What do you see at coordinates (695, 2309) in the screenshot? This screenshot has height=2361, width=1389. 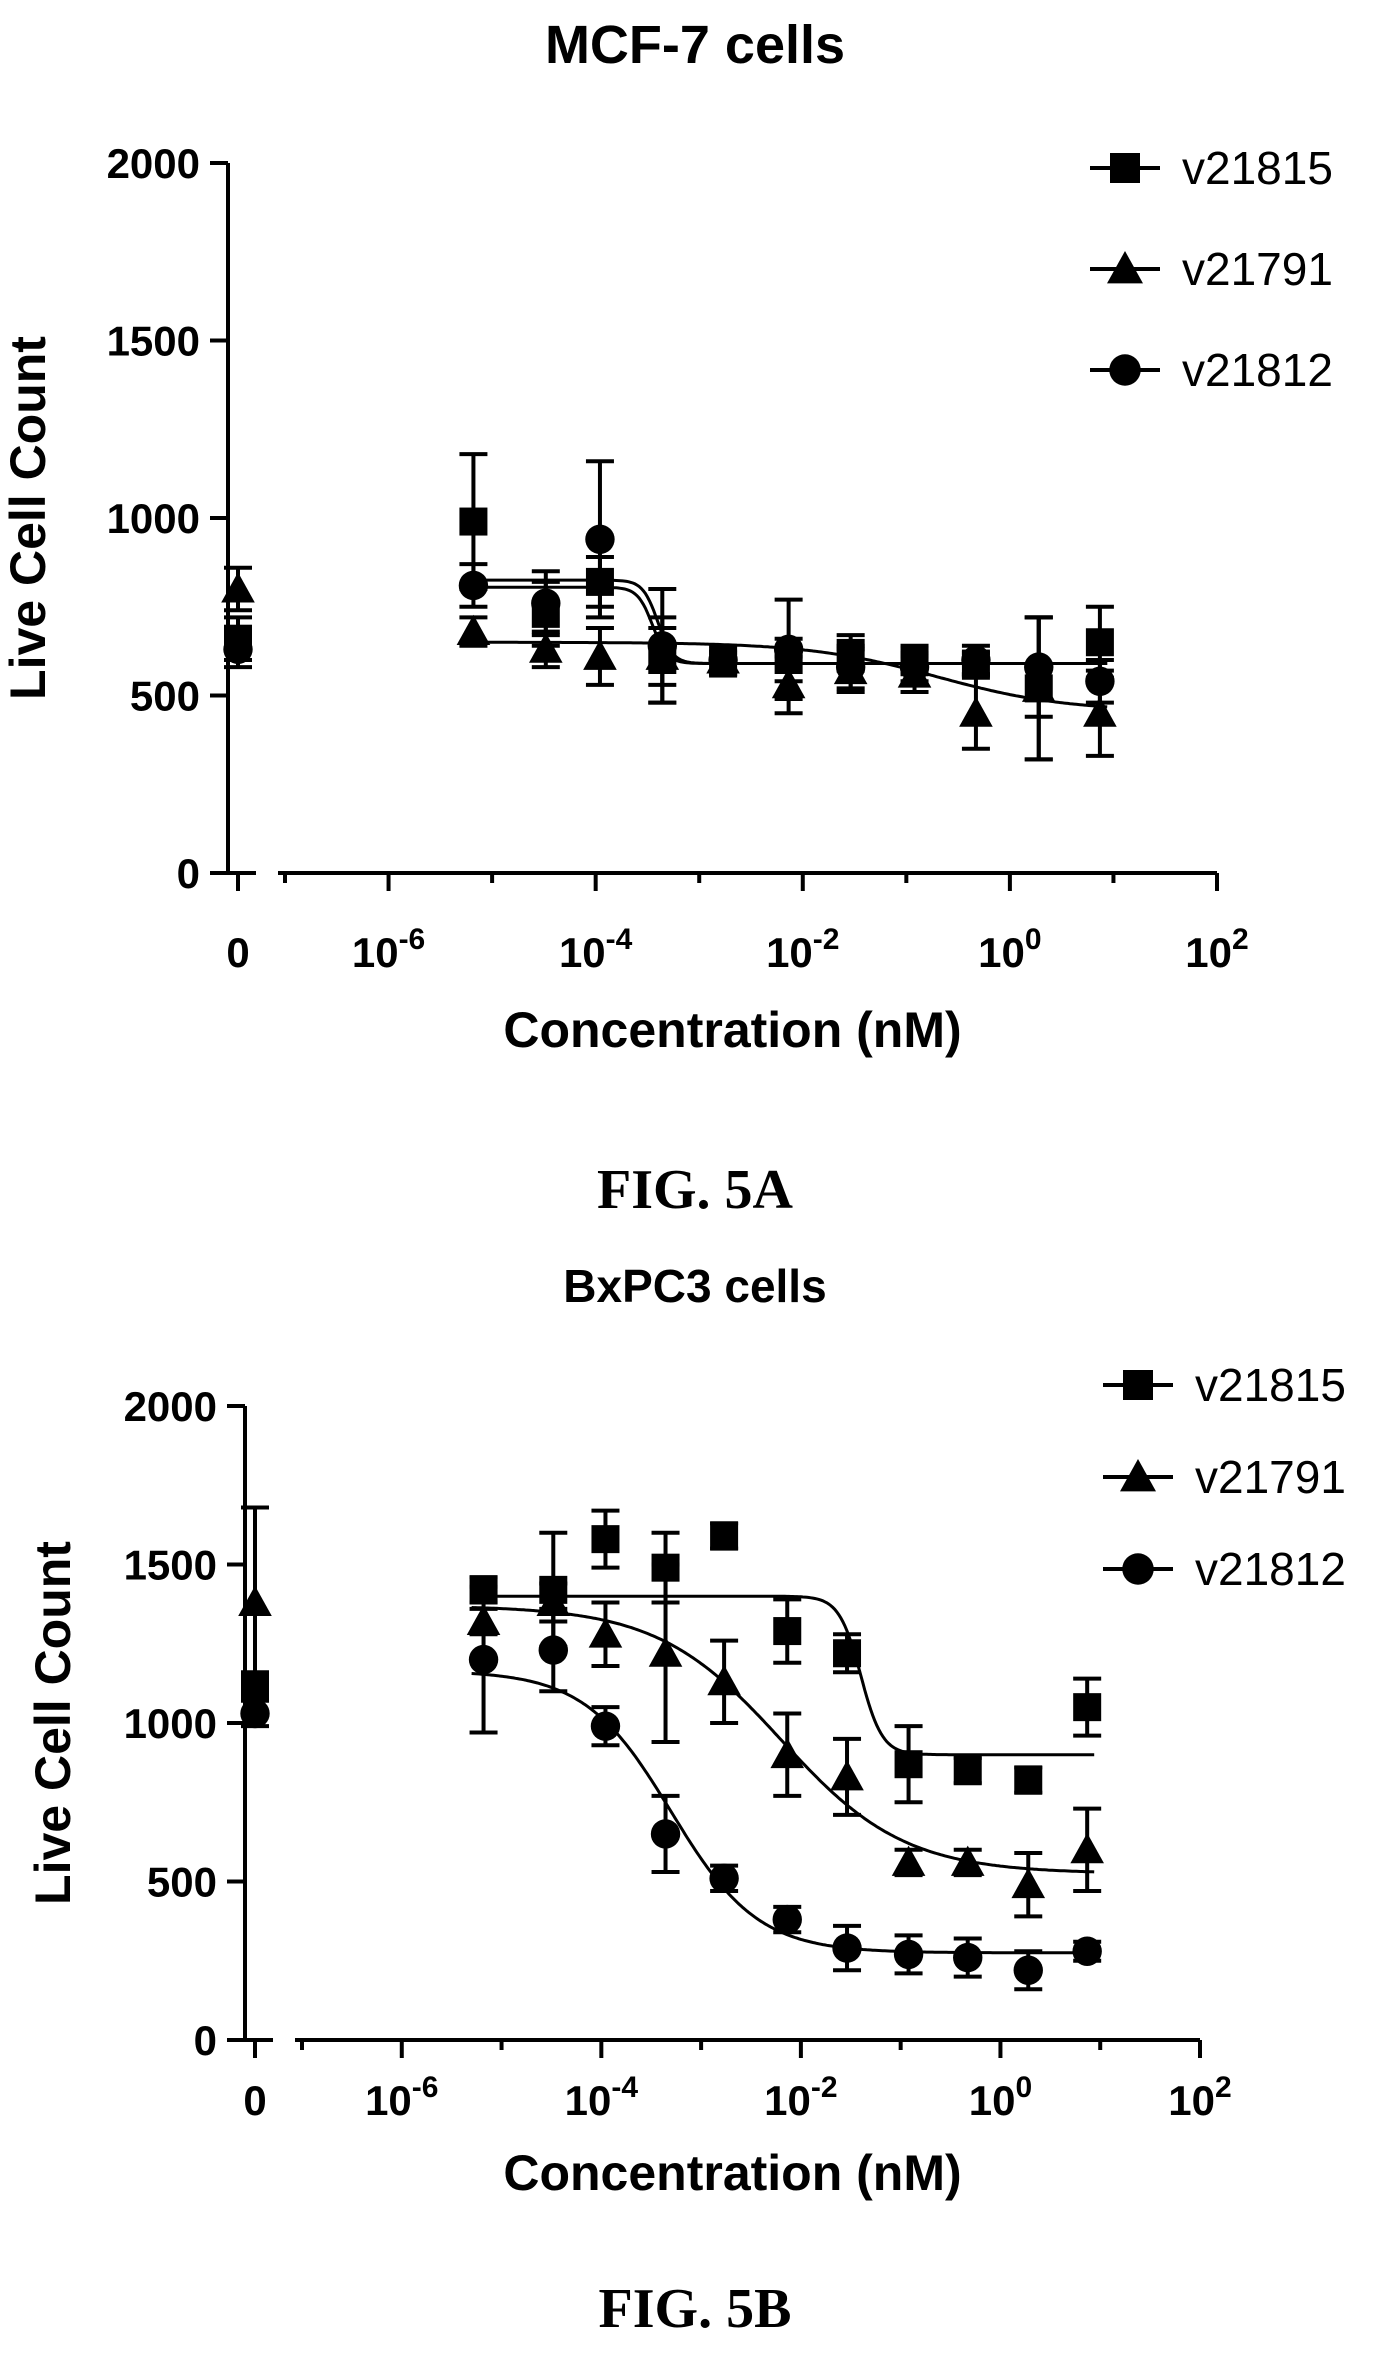 I see `figure-caption: FIG. 5B` at bounding box center [695, 2309].